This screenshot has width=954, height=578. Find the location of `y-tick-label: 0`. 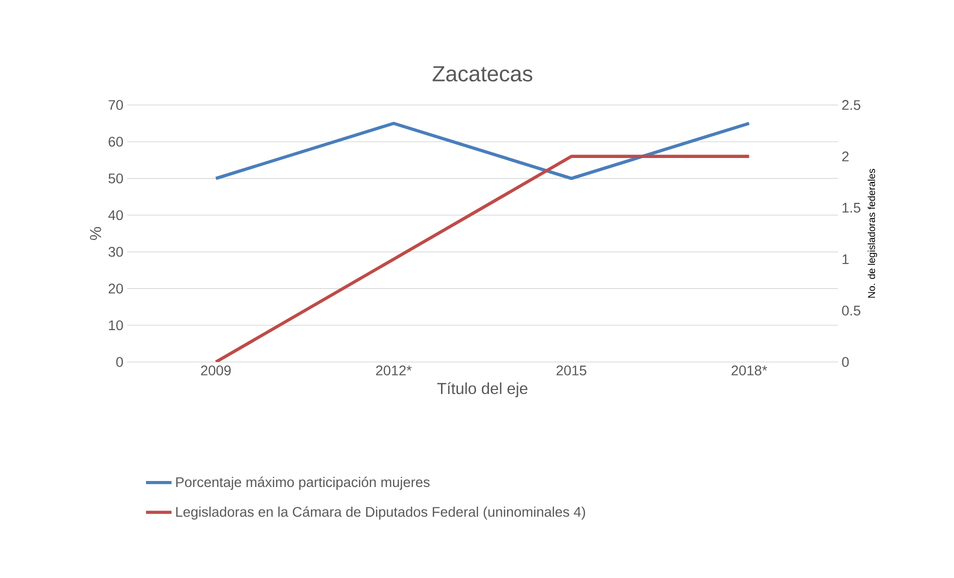

y-tick-label: 0 is located at coordinates (119, 362).